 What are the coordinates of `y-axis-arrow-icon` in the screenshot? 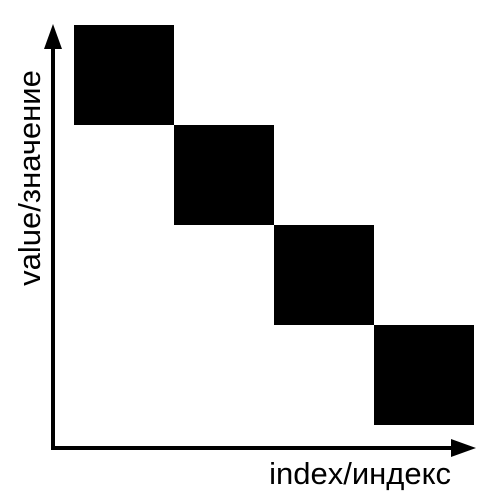 It's located at (53, 36).